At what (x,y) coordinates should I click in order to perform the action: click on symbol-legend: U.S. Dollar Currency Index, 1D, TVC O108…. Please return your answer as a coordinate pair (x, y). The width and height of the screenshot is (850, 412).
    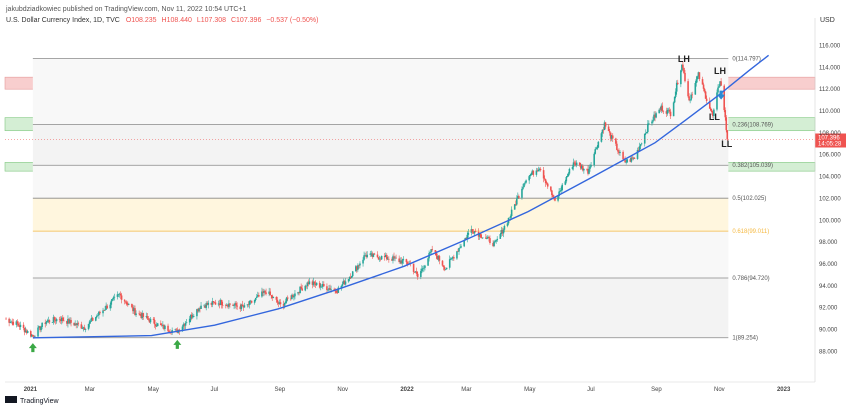
    Looking at the image, I should click on (162, 20).